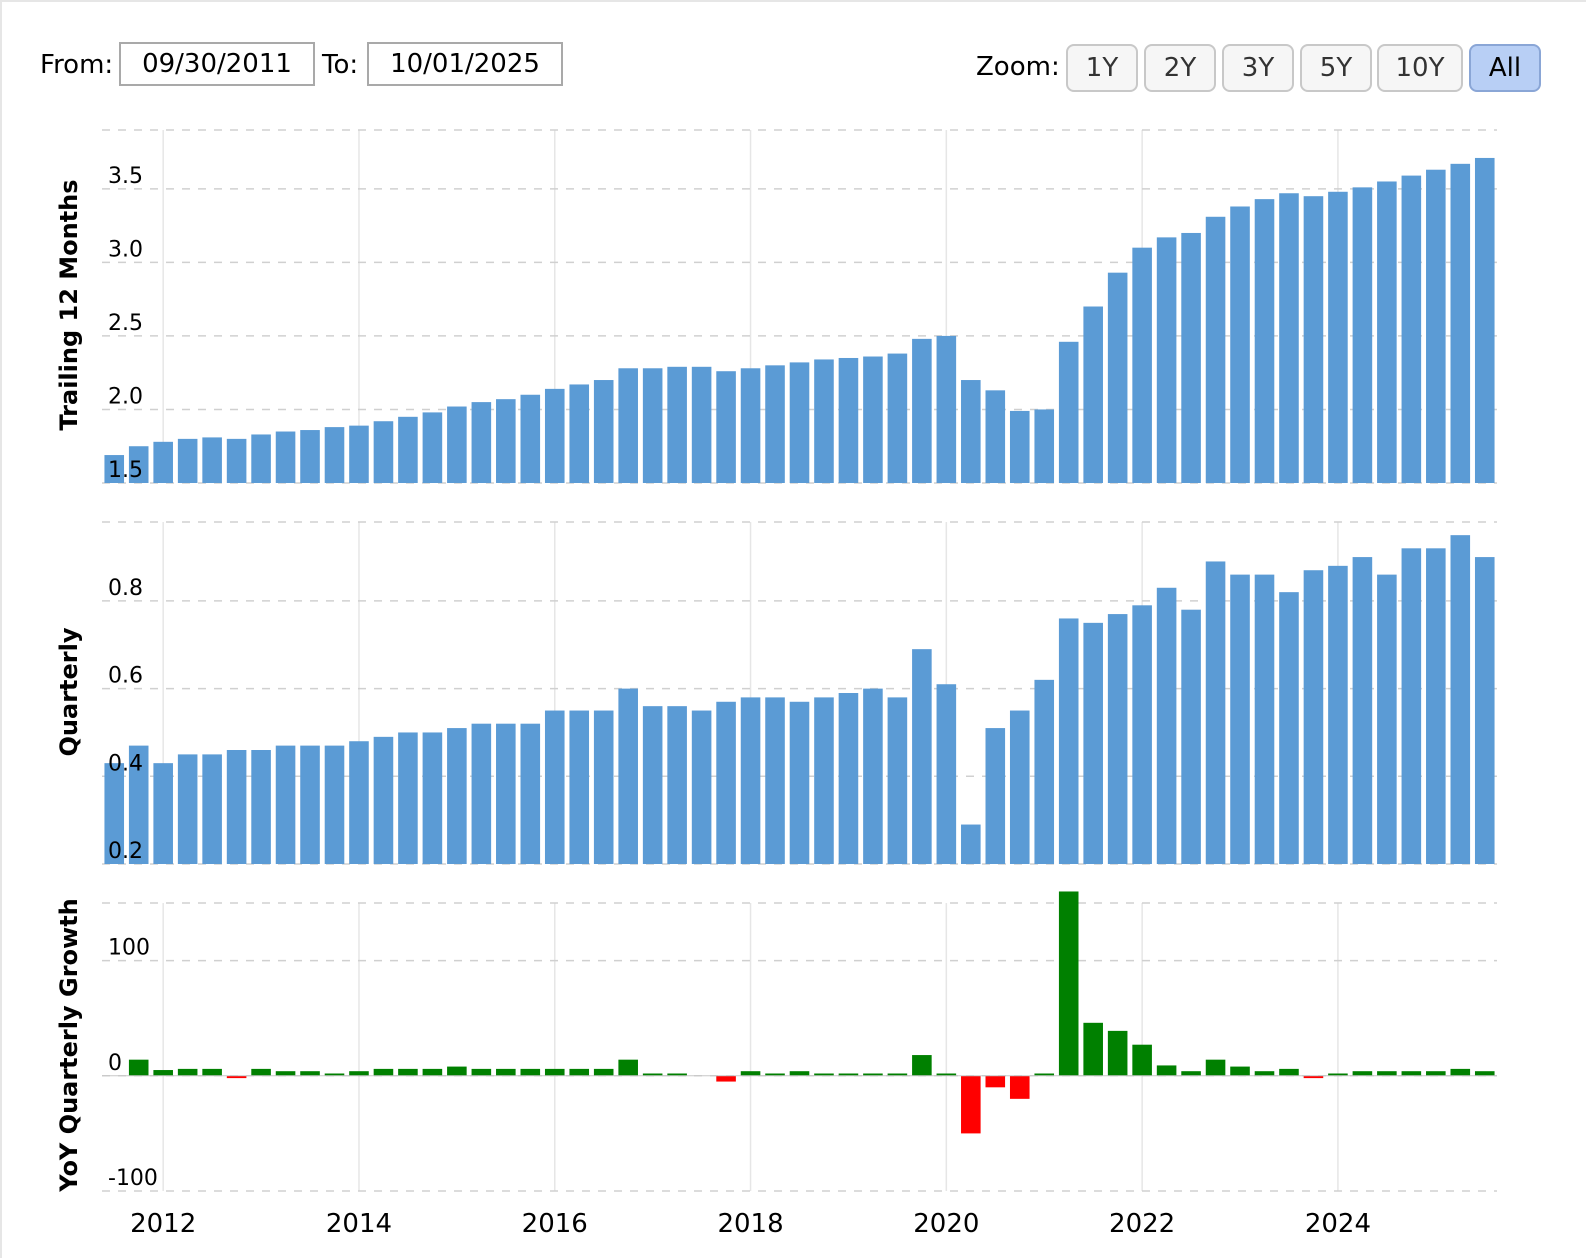  What do you see at coordinates (750, 1073) in the screenshot?
I see `bar-2-2018-Q1` at bounding box center [750, 1073].